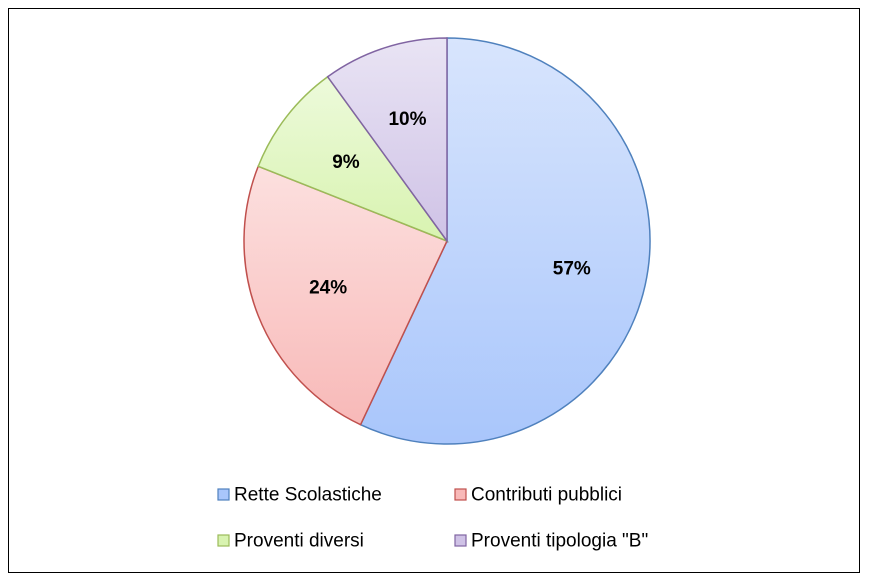 Image resolution: width=869 pixels, height=573 pixels. What do you see at coordinates (328, 288) in the screenshot?
I see `pie-slice-label-2: 24%` at bounding box center [328, 288].